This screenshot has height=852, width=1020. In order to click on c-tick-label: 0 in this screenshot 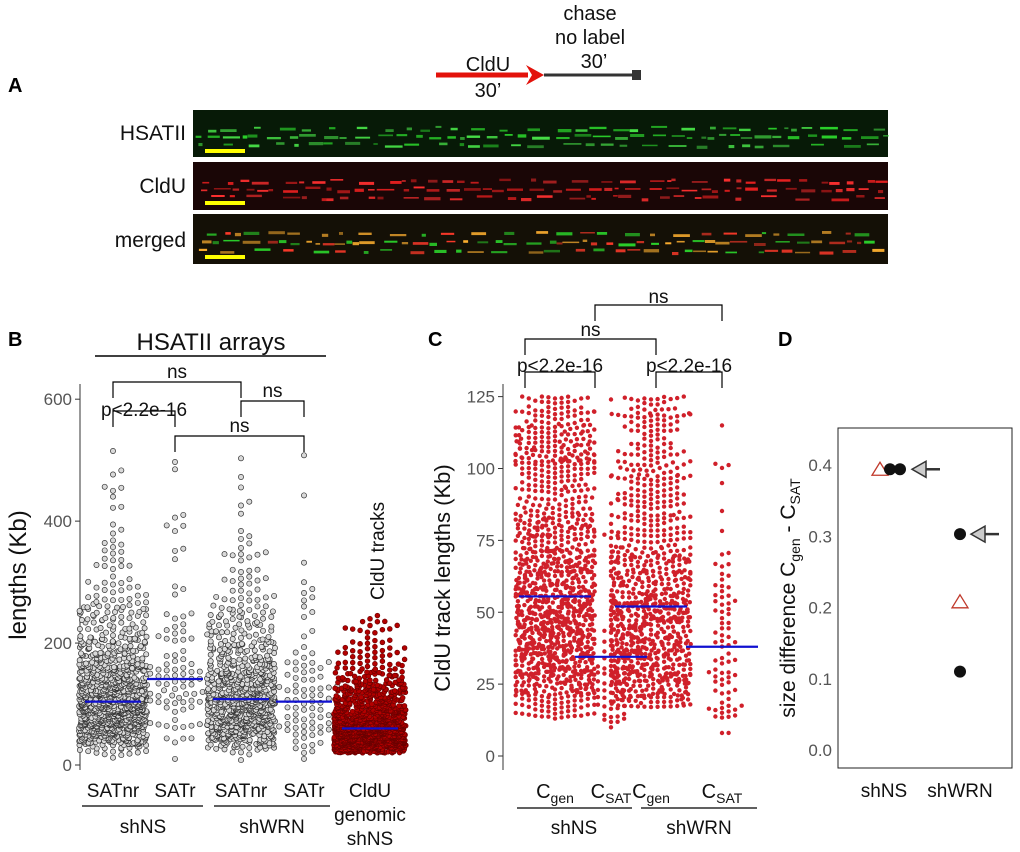, I will do `click(490, 756)`.